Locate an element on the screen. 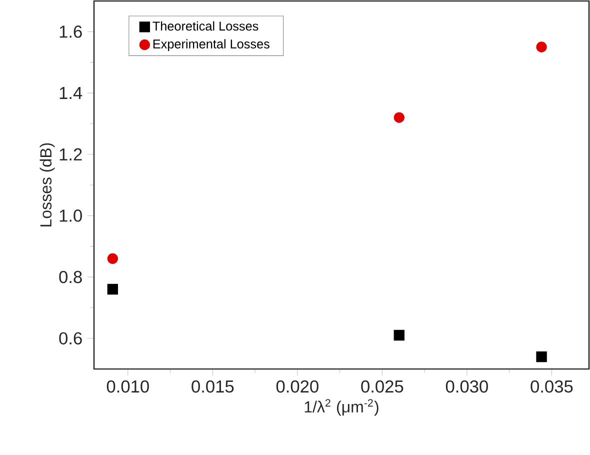 The height and width of the screenshot is (455, 590). y-tick-label: 1.6 is located at coordinates (71, 32).